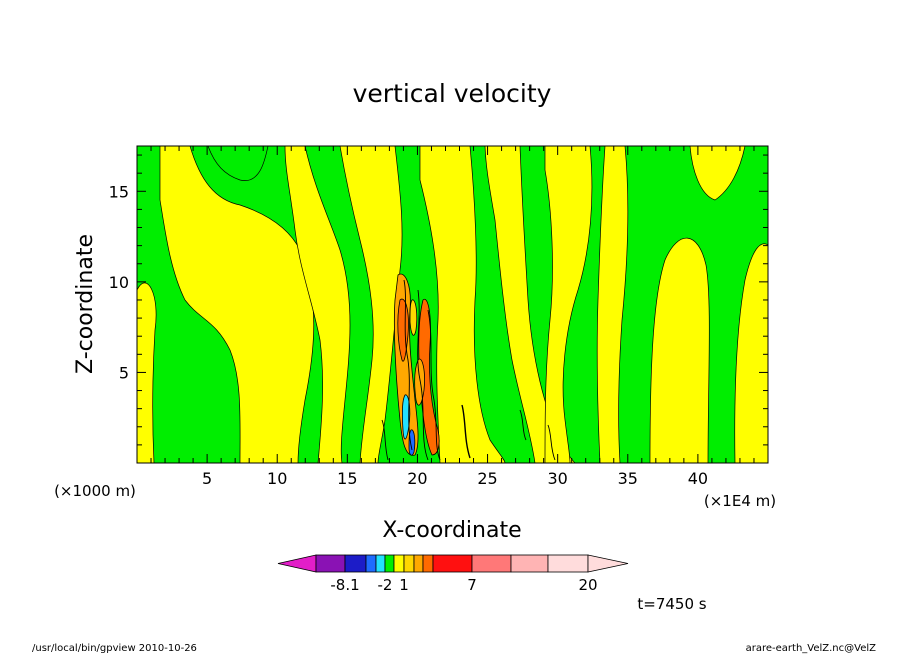 The width and height of the screenshot is (904, 654). Describe the element at coordinates (452, 93) in the screenshot. I see `chart-title: vertical velocity` at that location.